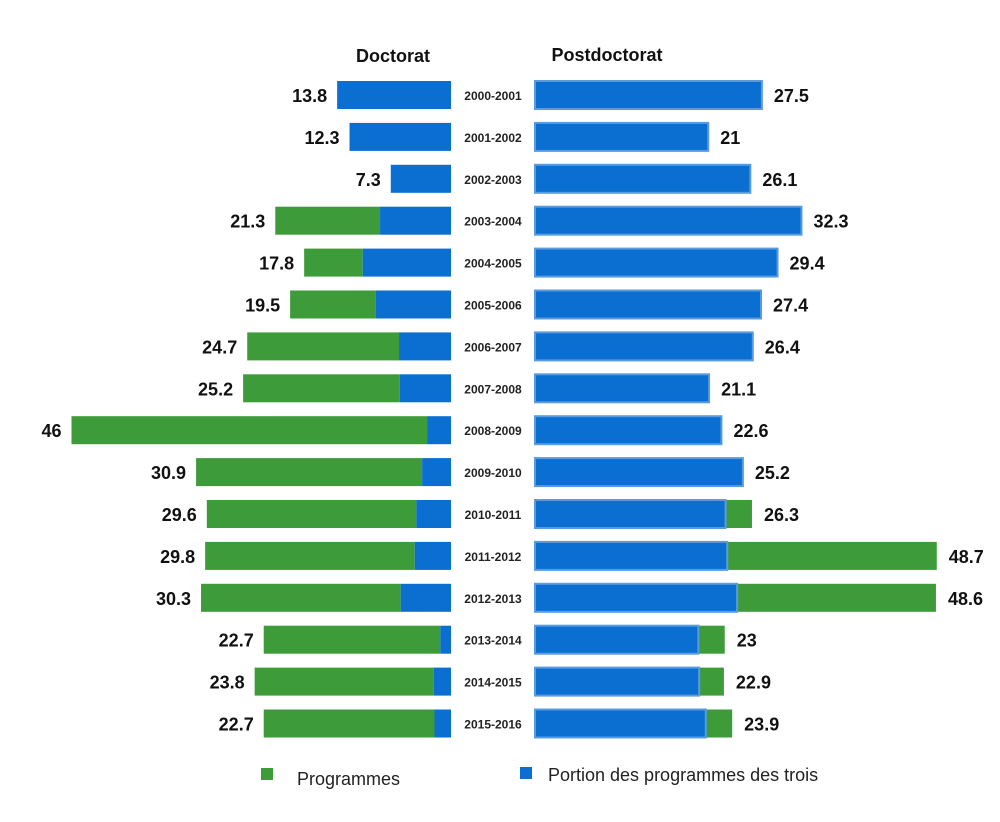 This screenshot has width=1000, height=822. Describe the element at coordinates (526, 773) in the screenshot. I see `legend-swatch-portion` at that location.